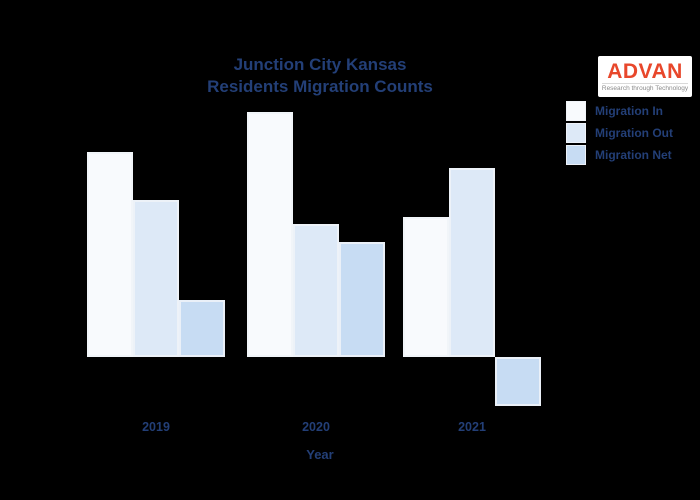  I want to click on legend-item-migration-in: Migration In, so click(619, 111).